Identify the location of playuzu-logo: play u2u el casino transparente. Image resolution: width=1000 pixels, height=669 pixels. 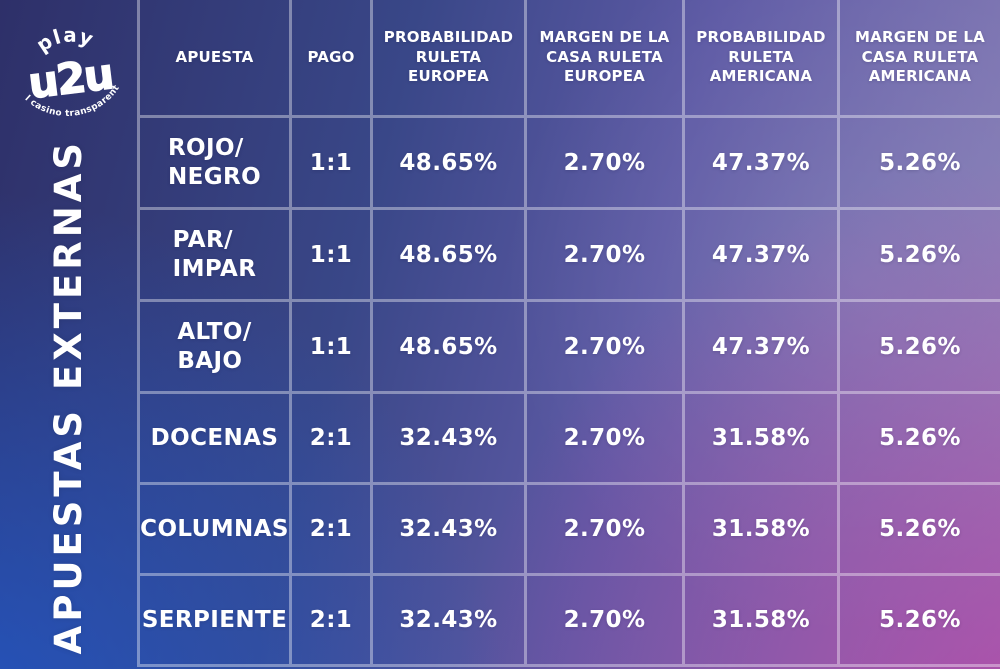
(69, 63).